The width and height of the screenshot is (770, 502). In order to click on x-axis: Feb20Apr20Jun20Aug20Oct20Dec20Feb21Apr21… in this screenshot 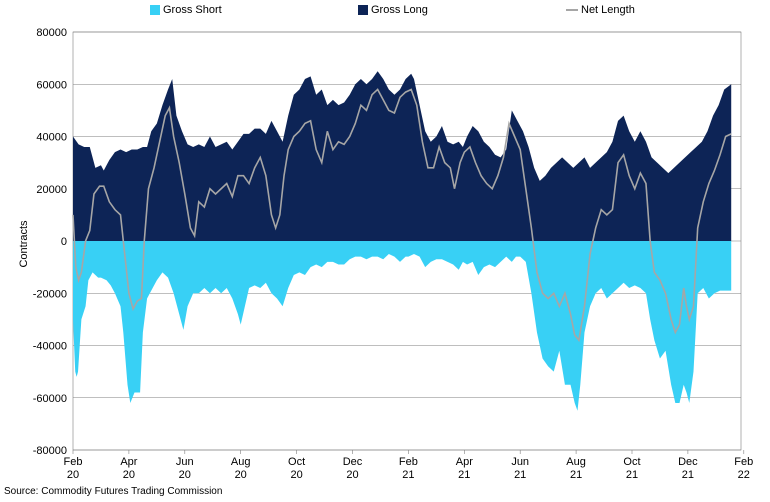, I will do `click(408, 465)`.